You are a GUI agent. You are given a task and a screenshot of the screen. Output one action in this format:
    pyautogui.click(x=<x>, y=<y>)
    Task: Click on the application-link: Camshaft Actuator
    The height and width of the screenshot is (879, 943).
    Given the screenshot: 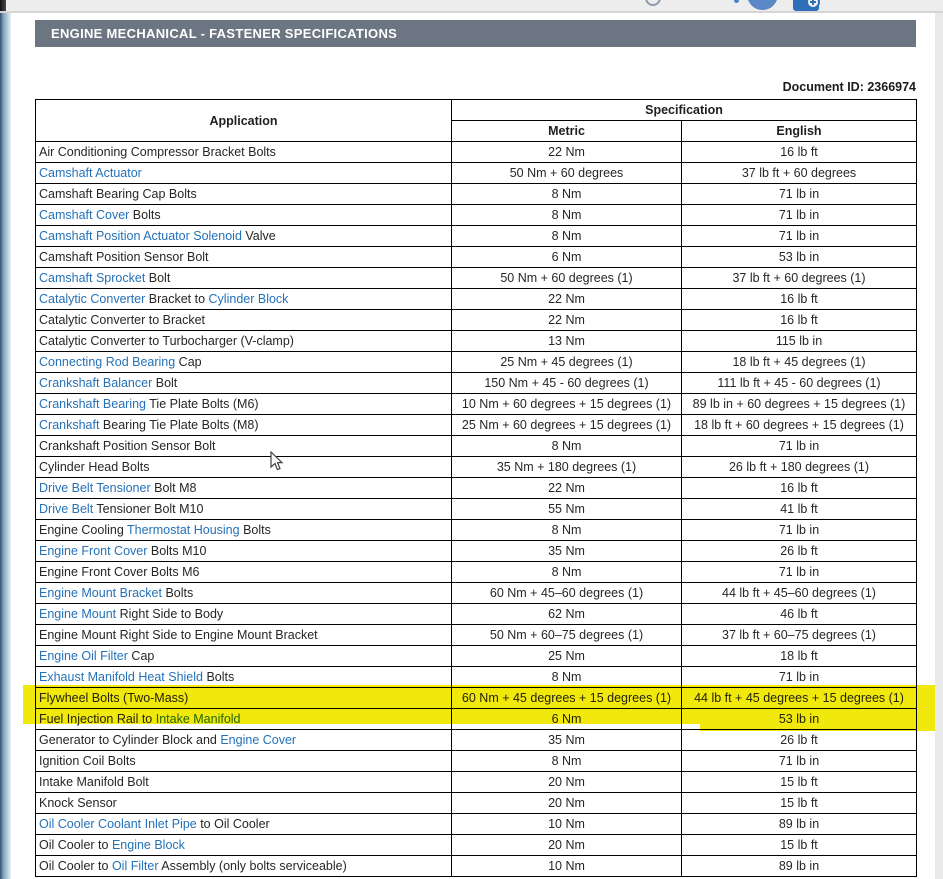 What is the action you would take?
    pyautogui.click(x=90, y=173)
    